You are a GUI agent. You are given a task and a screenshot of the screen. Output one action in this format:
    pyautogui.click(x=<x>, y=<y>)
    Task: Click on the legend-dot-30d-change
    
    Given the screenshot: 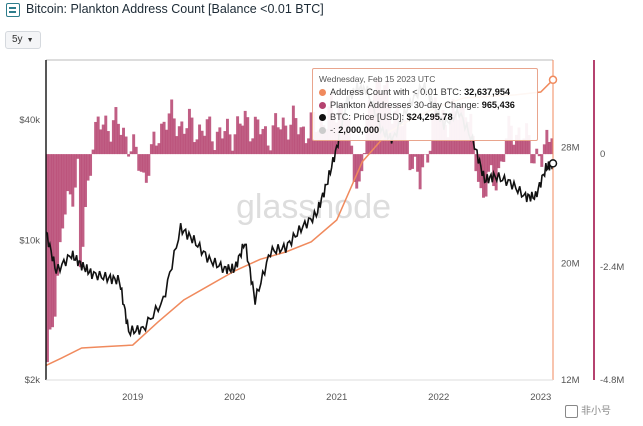 What is the action you would take?
    pyautogui.click(x=322, y=105)
    